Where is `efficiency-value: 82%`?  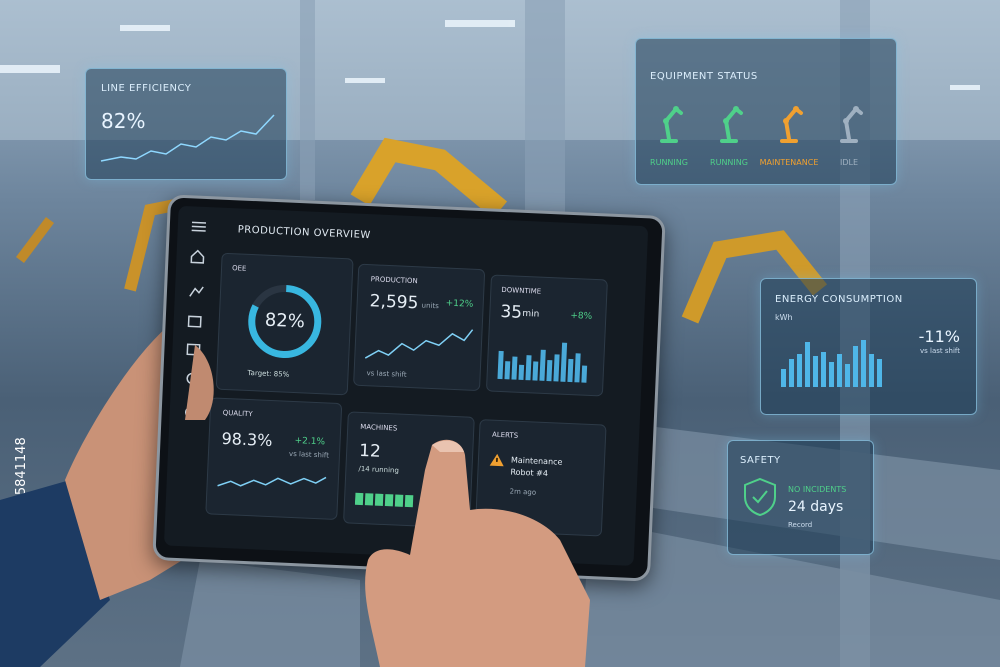 efficiency-value: 82% is located at coordinates (123, 121).